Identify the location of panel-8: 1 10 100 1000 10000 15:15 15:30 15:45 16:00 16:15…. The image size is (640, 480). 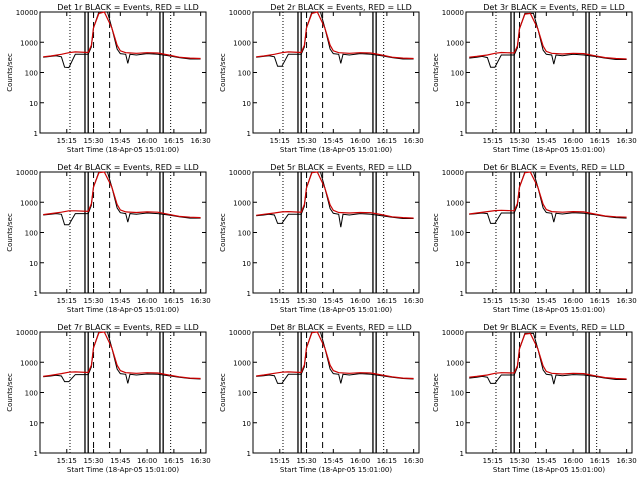
(321, 398).